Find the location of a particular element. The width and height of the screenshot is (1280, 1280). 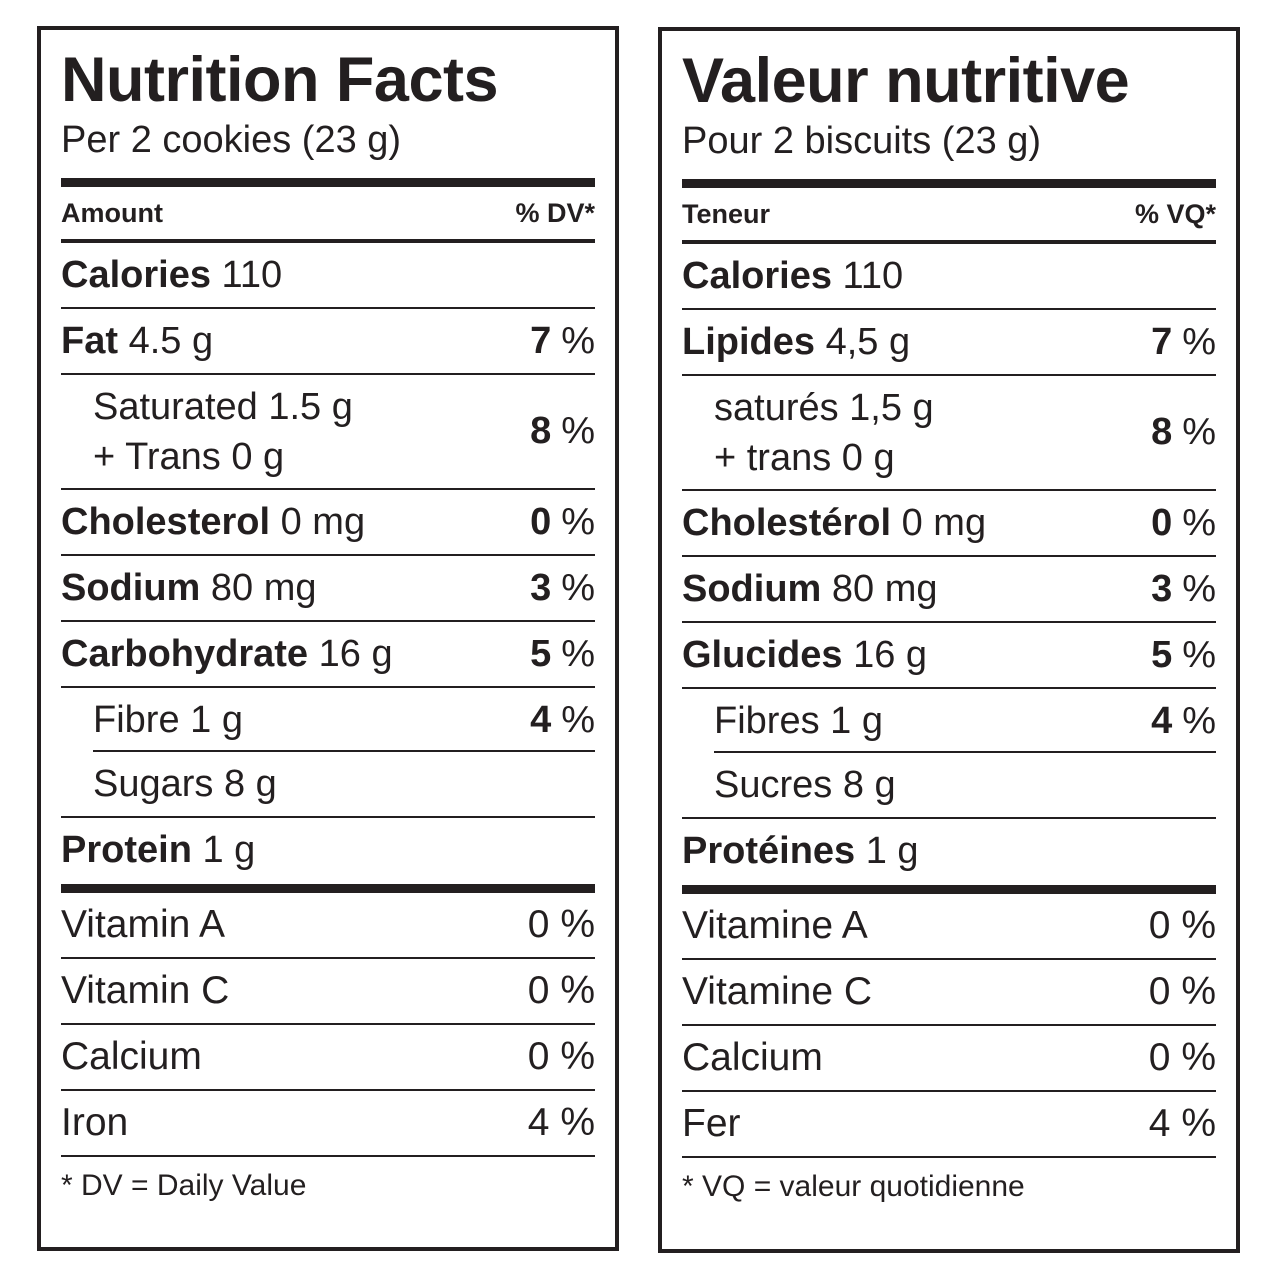

nutrient-dv: 8 is located at coordinates (541, 431).